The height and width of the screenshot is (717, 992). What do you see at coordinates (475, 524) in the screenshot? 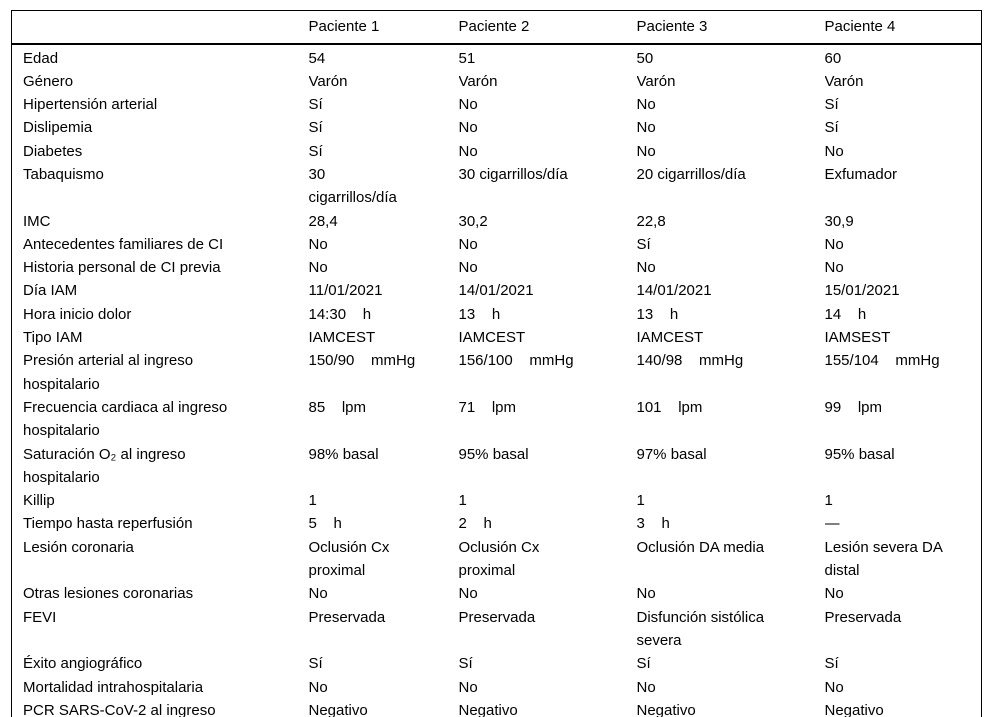
I see `cell-paciente-2: 2 h` at bounding box center [475, 524].